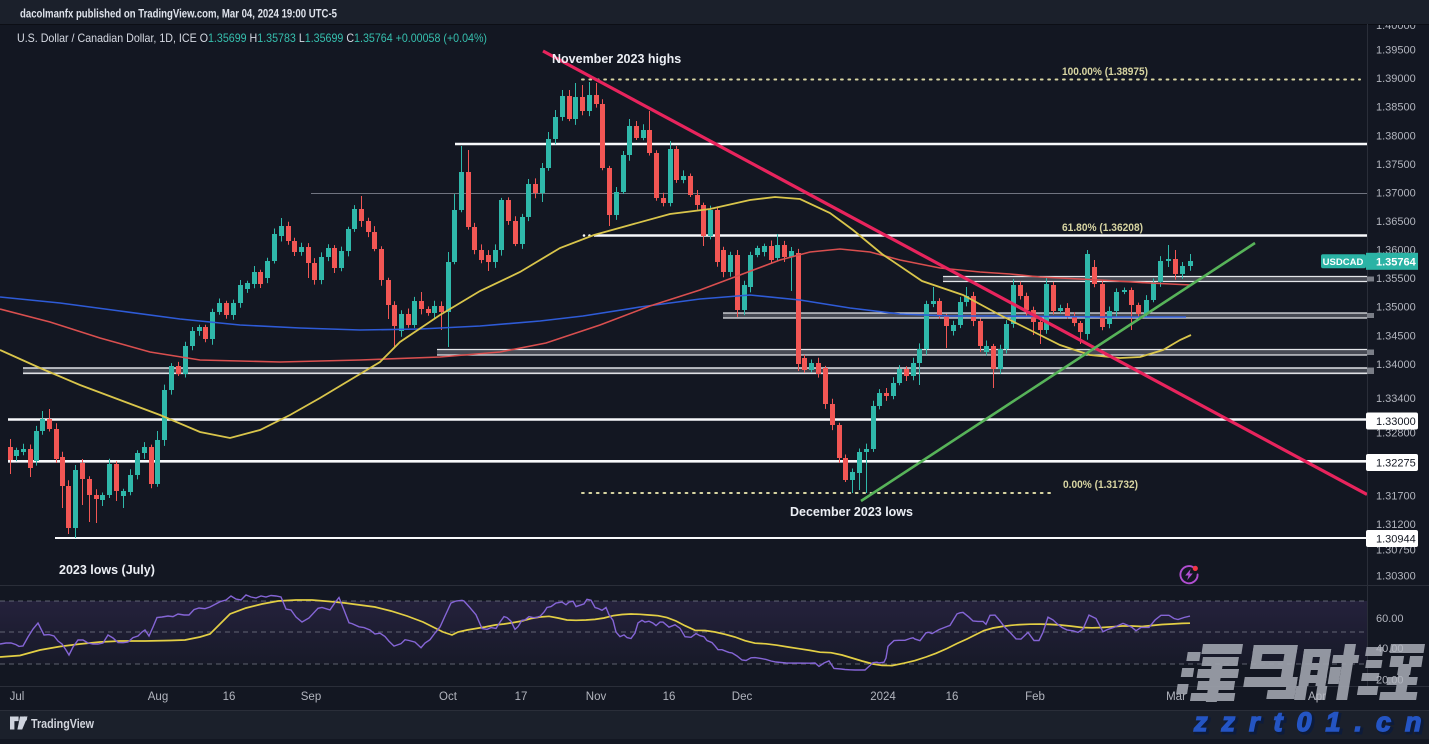  What do you see at coordinates (1390, 681) in the screenshot?
I see `svg-text: 20.00` at bounding box center [1390, 681].